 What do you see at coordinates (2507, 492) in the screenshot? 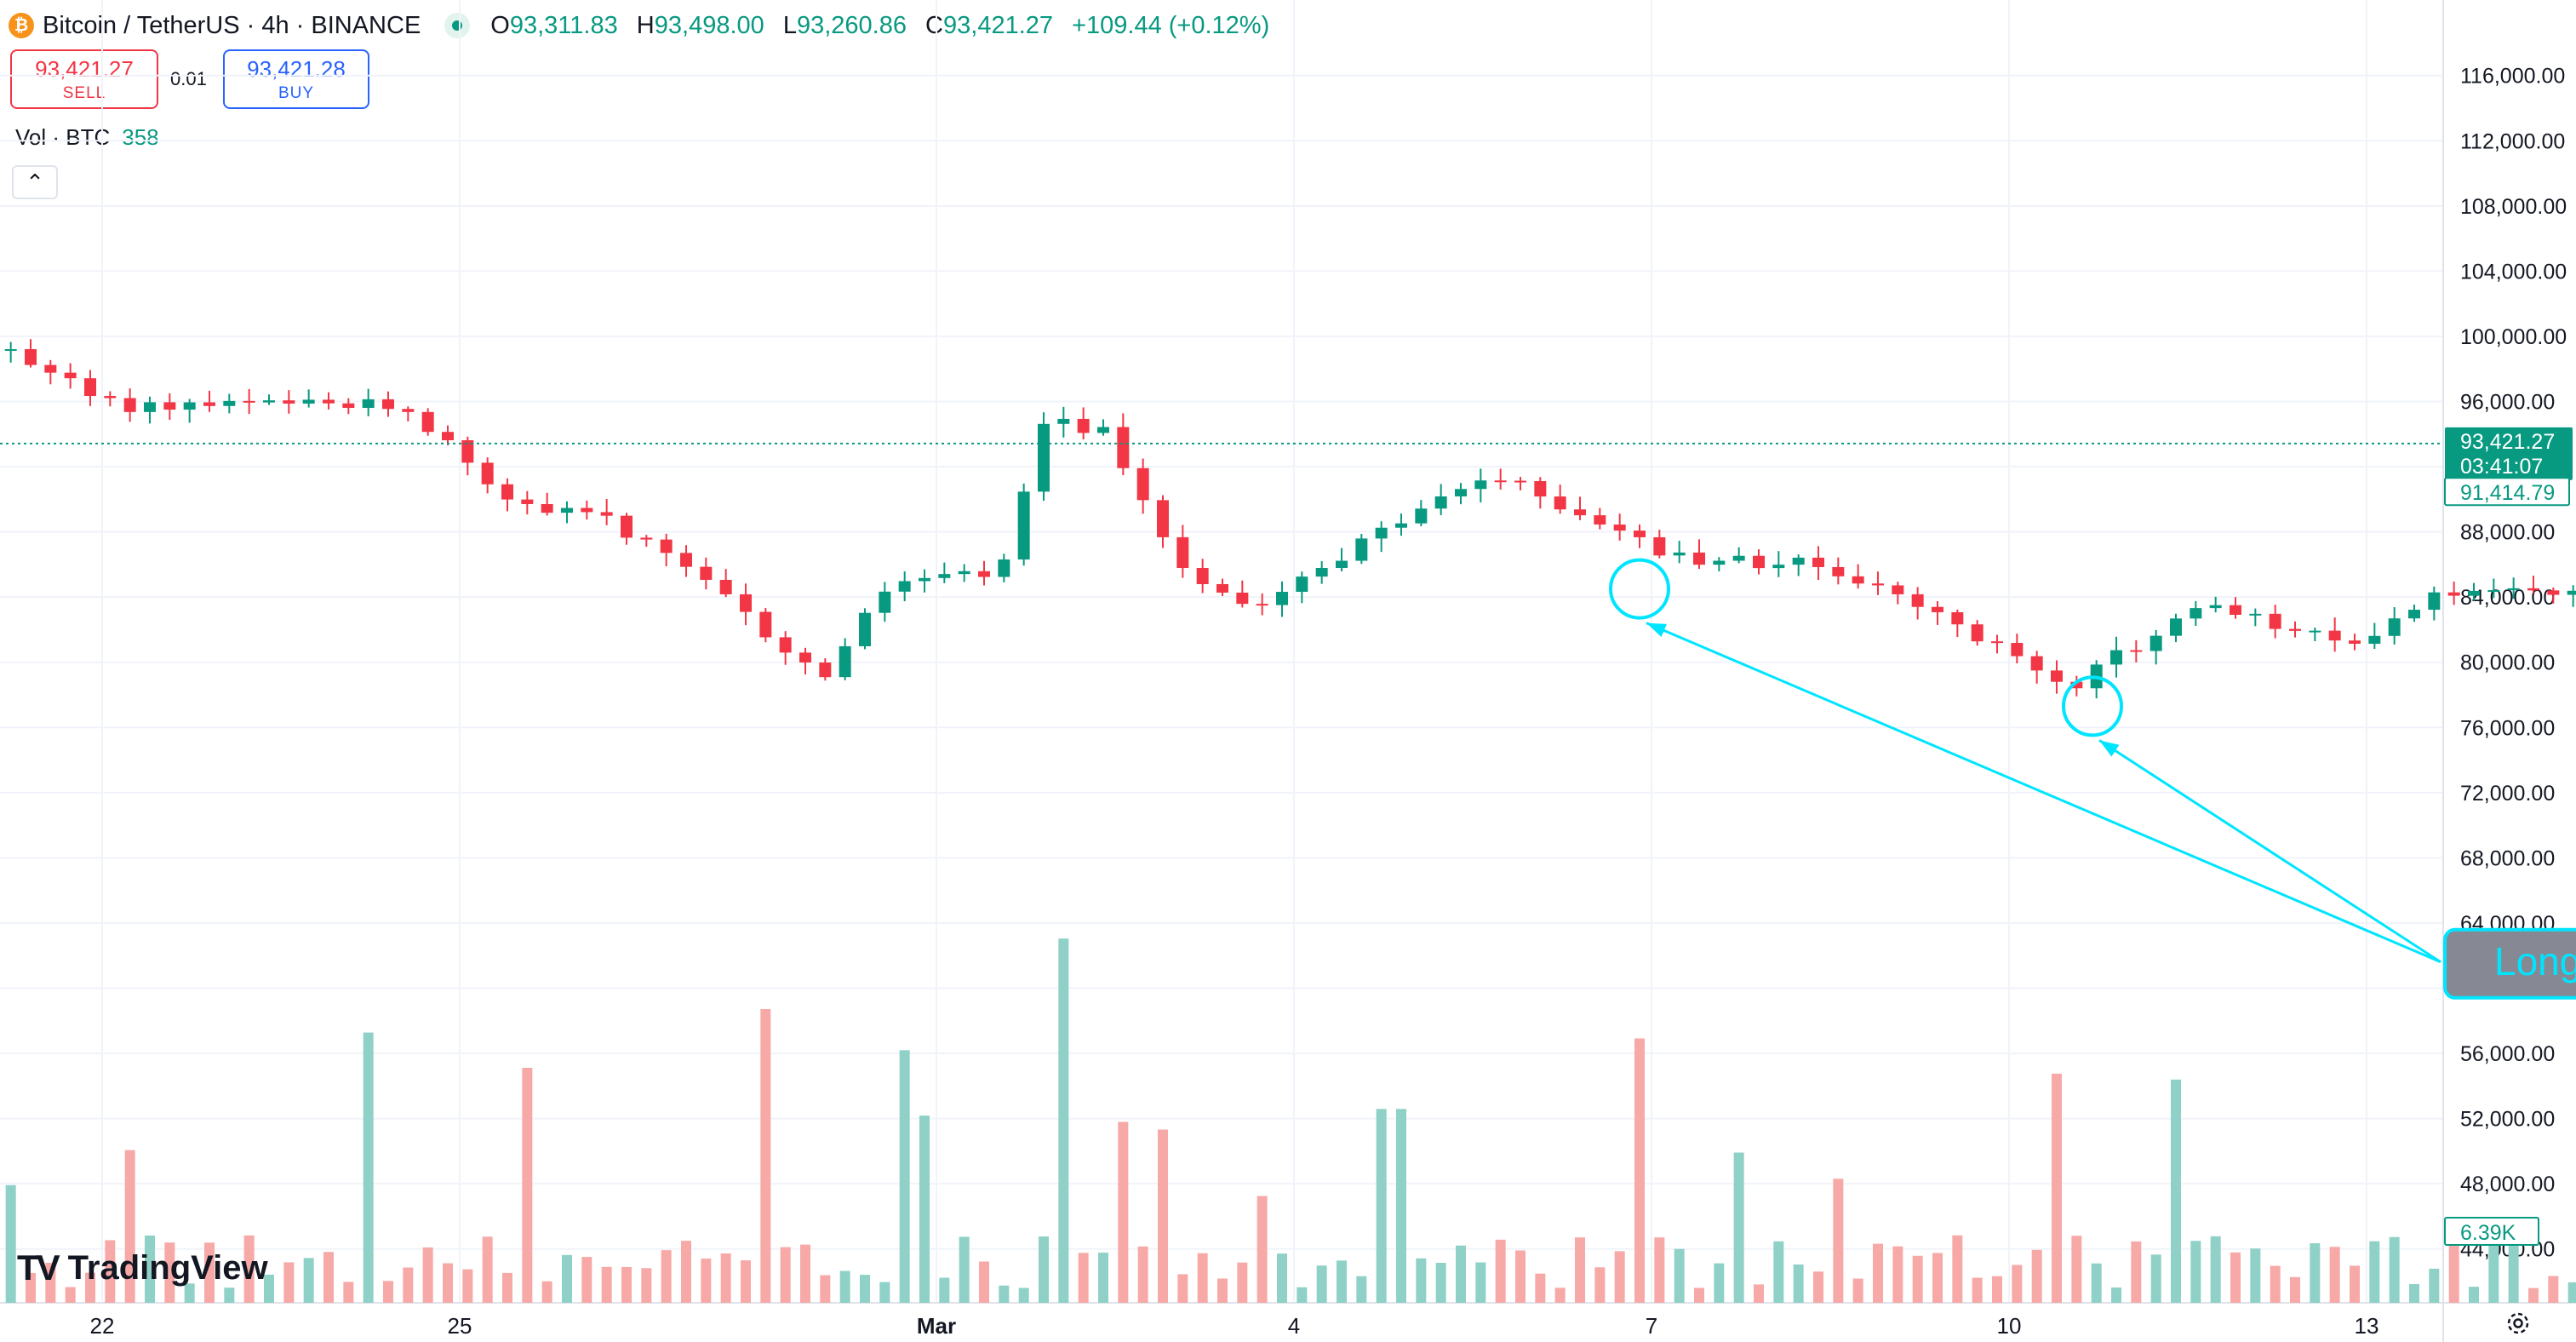
I see `line-marker-label-bg` at bounding box center [2507, 492].